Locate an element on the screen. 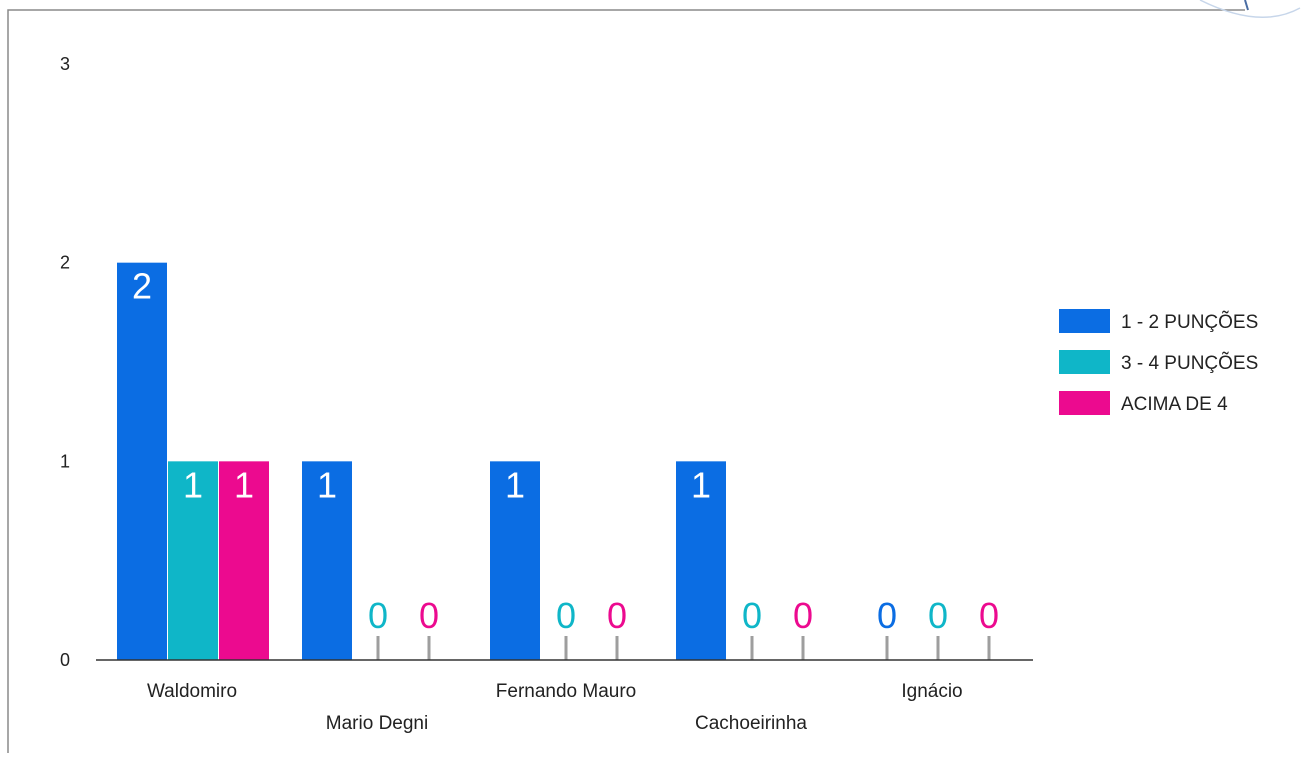 The width and height of the screenshot is (1310, 758). y-tick-label: 0 is located at coordinates (65, 660).